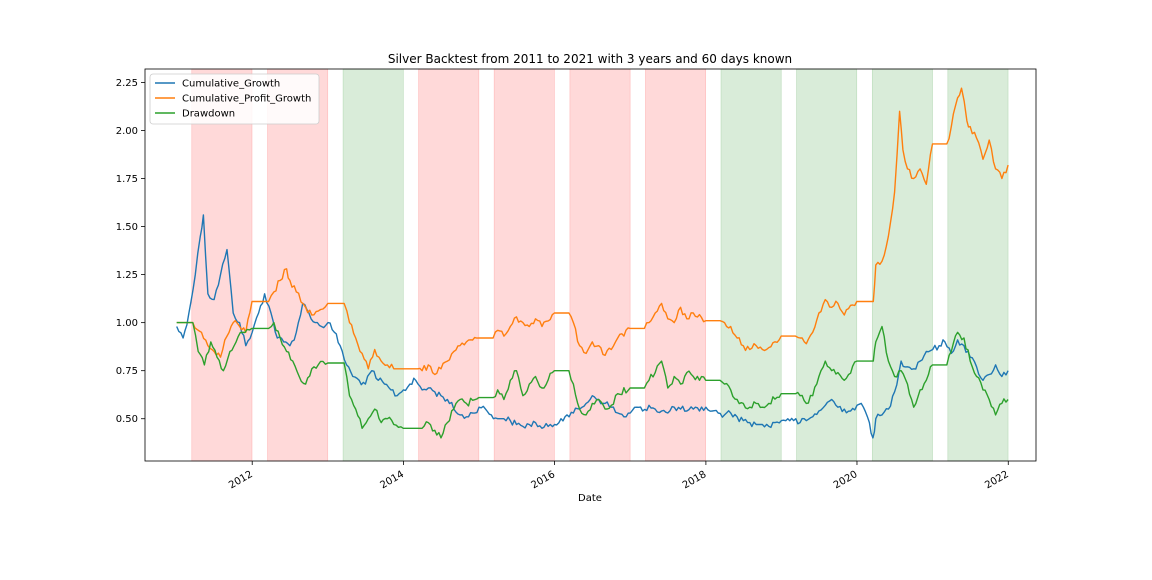  I want to click on legend-label-drawdown: Drawdown, so click(208, 114).